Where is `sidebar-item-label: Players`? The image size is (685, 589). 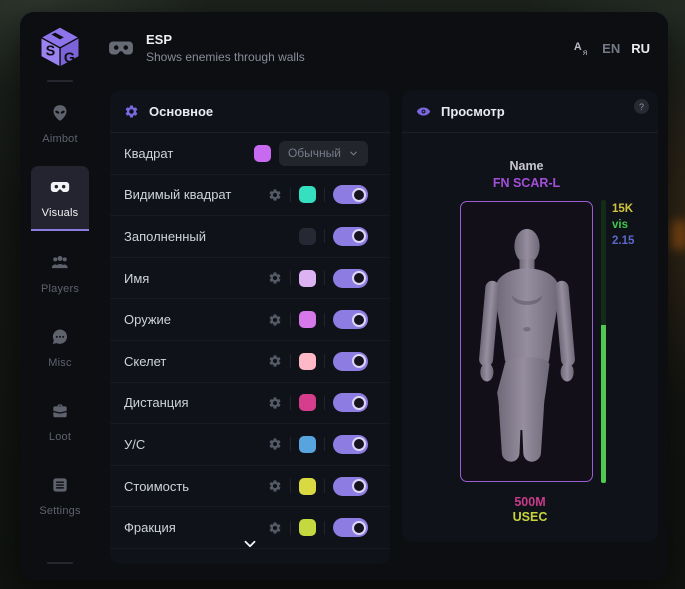 sidebar-item-label: Players is located at coordinates (60, 289).